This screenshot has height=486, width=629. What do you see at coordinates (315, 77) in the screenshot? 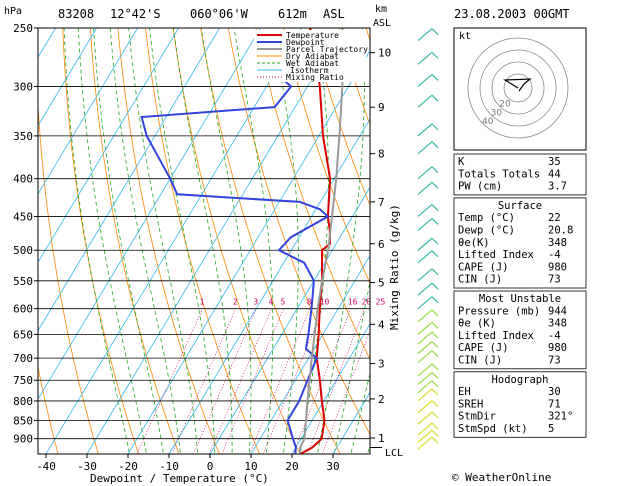
I see `legend-entry: Mixing Ratio` at bounding box center [315, 77].